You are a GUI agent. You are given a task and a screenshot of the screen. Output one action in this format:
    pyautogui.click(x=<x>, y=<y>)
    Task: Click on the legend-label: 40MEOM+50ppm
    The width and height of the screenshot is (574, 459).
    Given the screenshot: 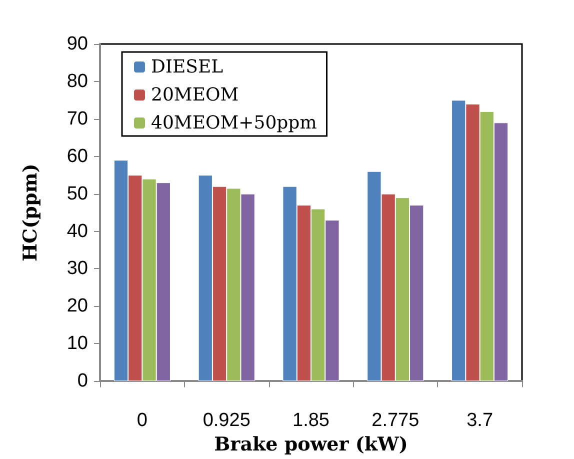 What is the action you would take?
    pyautogui.click(x=234, y=123)
    